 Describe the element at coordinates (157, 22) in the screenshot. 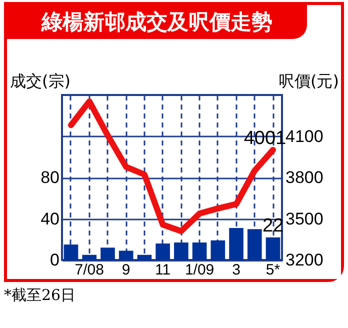

I see `chart-title: 綠楊新邨成交及呎價走勢` at that location.